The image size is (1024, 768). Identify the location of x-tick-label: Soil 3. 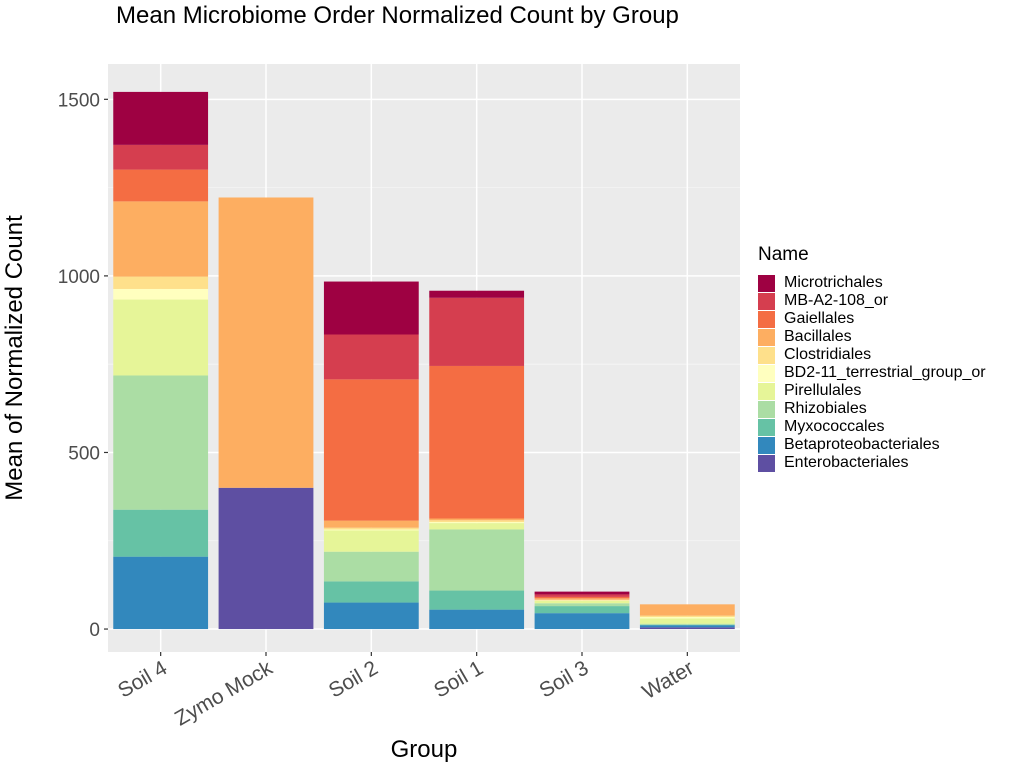
(564, 679).